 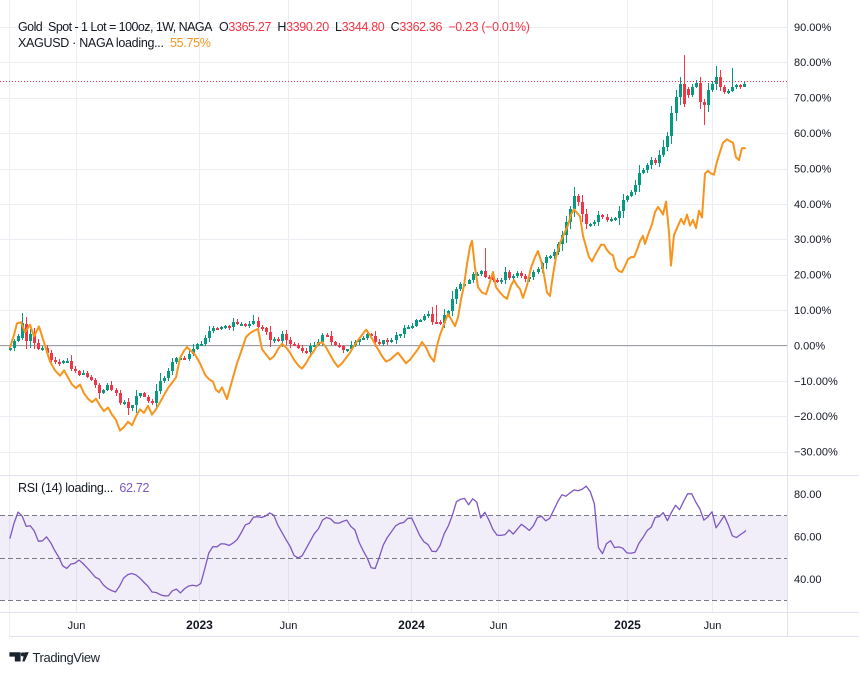 I want to click on svg-text: 2025, so click(x=627, y=625).